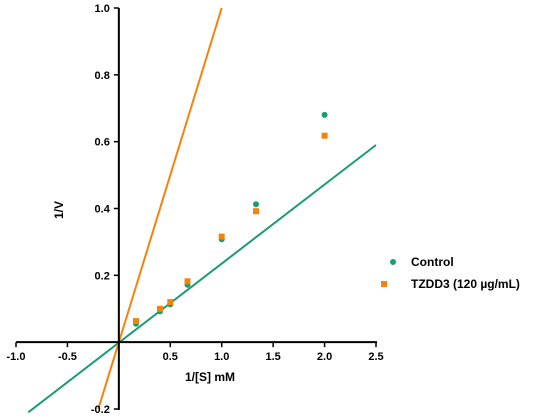  What do you see at coordinates (272, 357) in the screenshot?
I see `x-tick-label: 1.5` at bounding box center [272, 357].